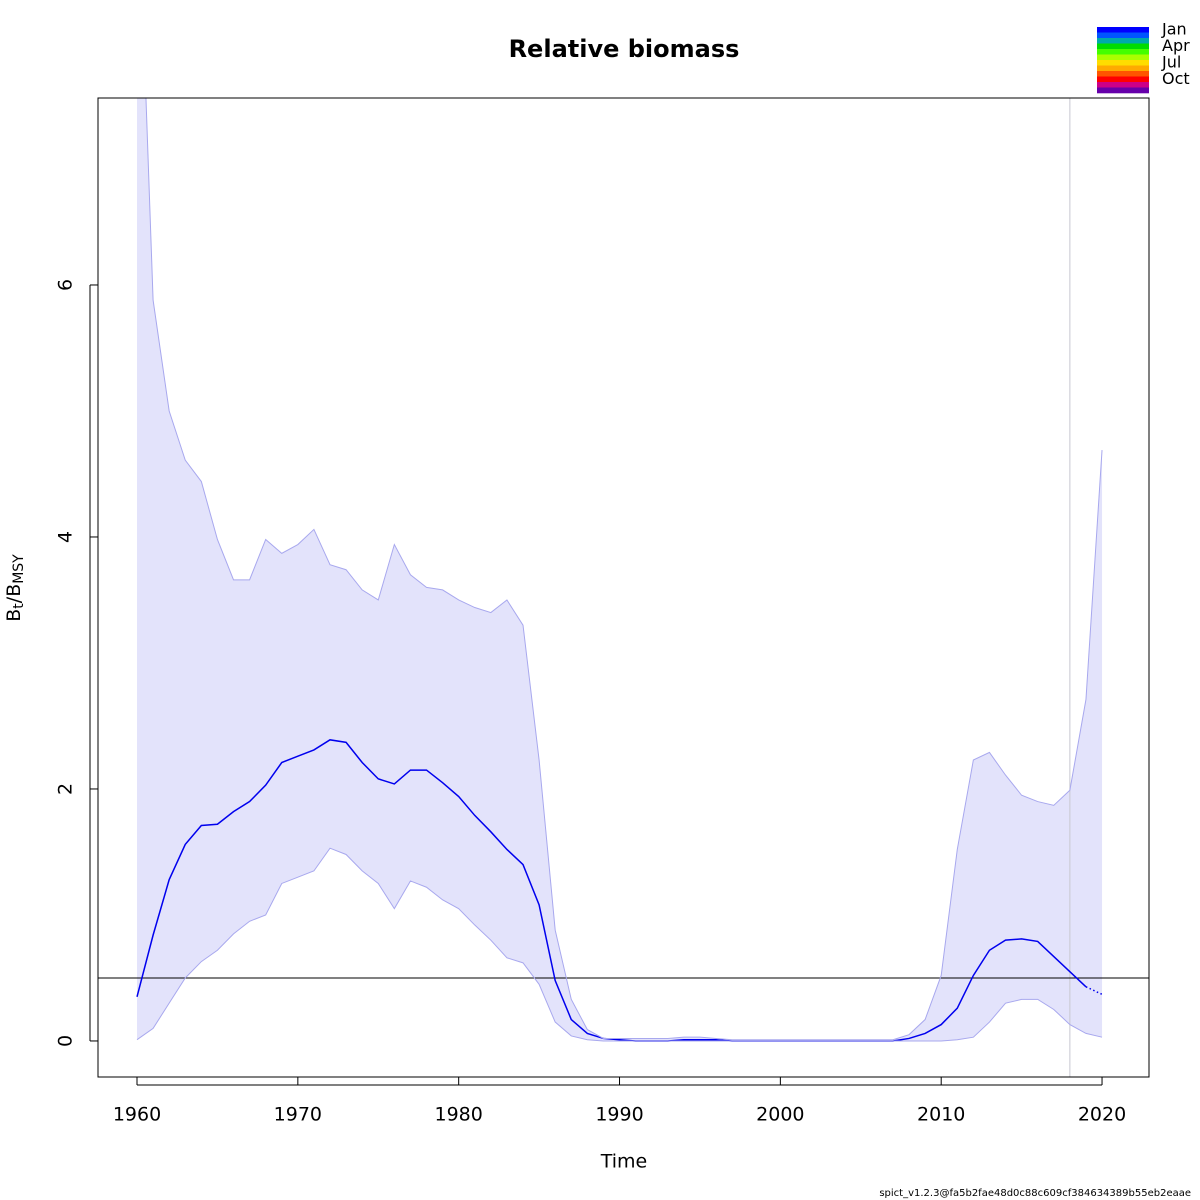 The width and height of the screenshot is (1200, 1200). Describe the element at coordinates (624, 1162) in the screenshot. I see `x-axis-label: Time` at that location.